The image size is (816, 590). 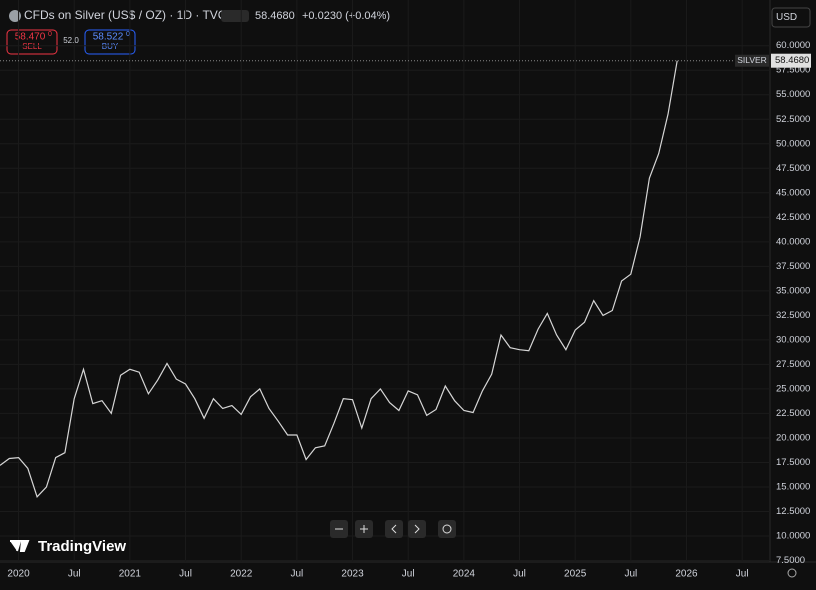 What do you see at coordinates (793, 94) in the screenshot?
I see `y-tick-label: 55.0000` at bounding box center [793, 94].